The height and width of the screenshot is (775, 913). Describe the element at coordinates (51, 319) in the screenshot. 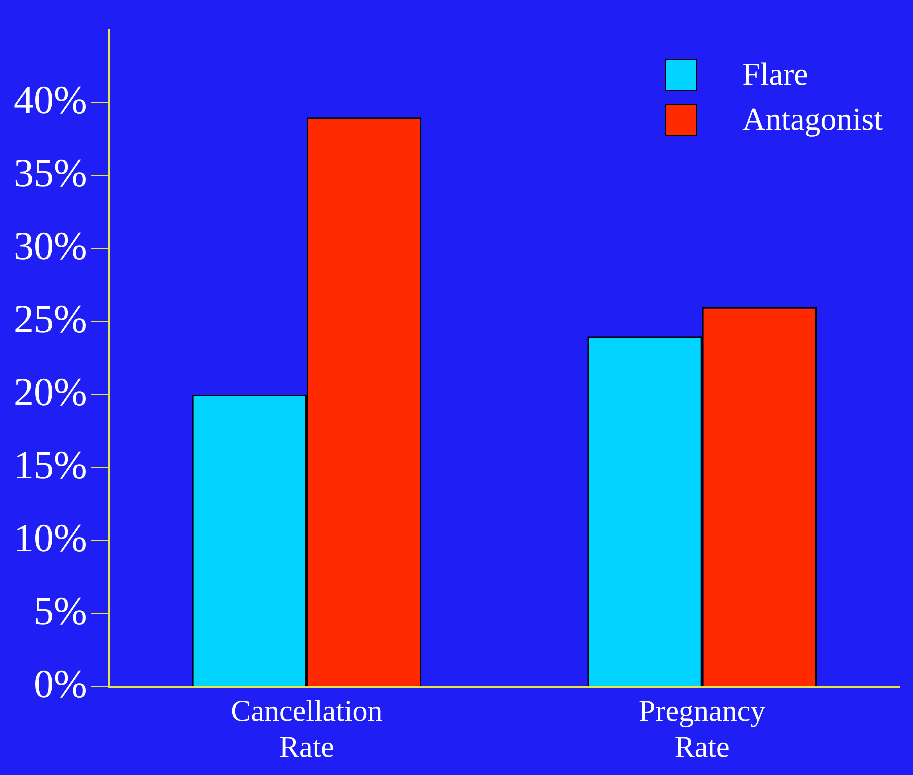

I see `y-tick-label: 25%` at that location.